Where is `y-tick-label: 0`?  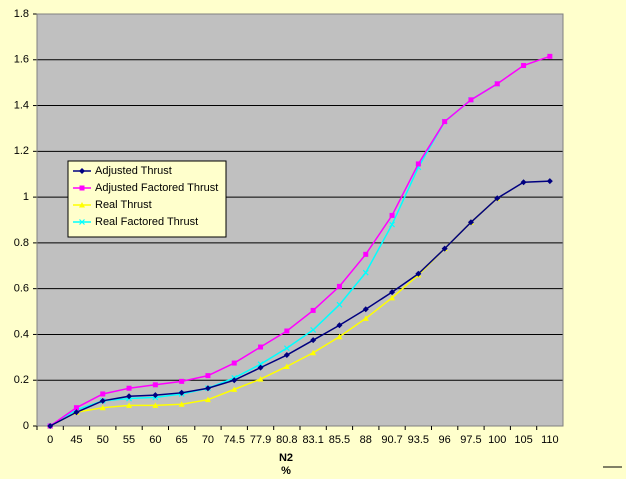 y-tick-label: 0 is located at coordinates (26, 426).